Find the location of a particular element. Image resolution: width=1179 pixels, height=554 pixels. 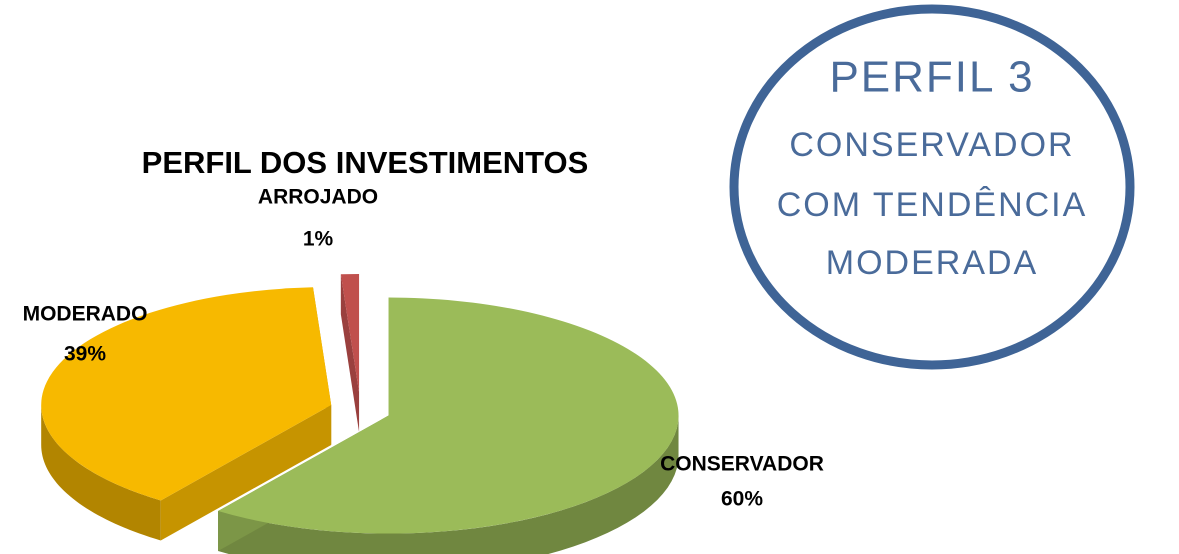

annotation-line: MODERADA is located at coordinates (932, 263).